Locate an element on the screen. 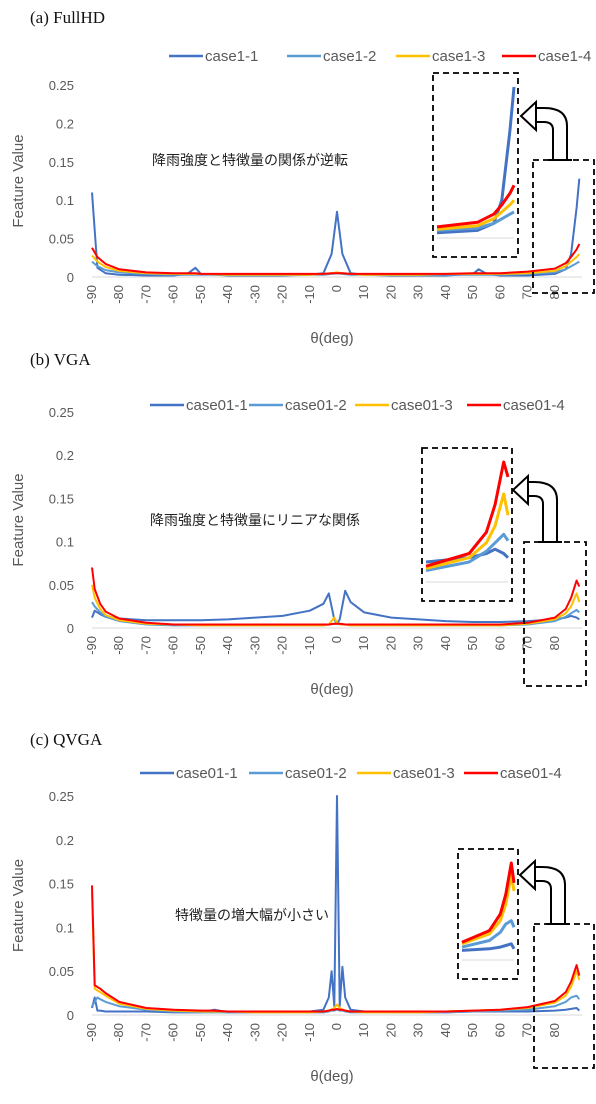  legend-label-case1-2: case1-2 is located at coordinates (349, 56).